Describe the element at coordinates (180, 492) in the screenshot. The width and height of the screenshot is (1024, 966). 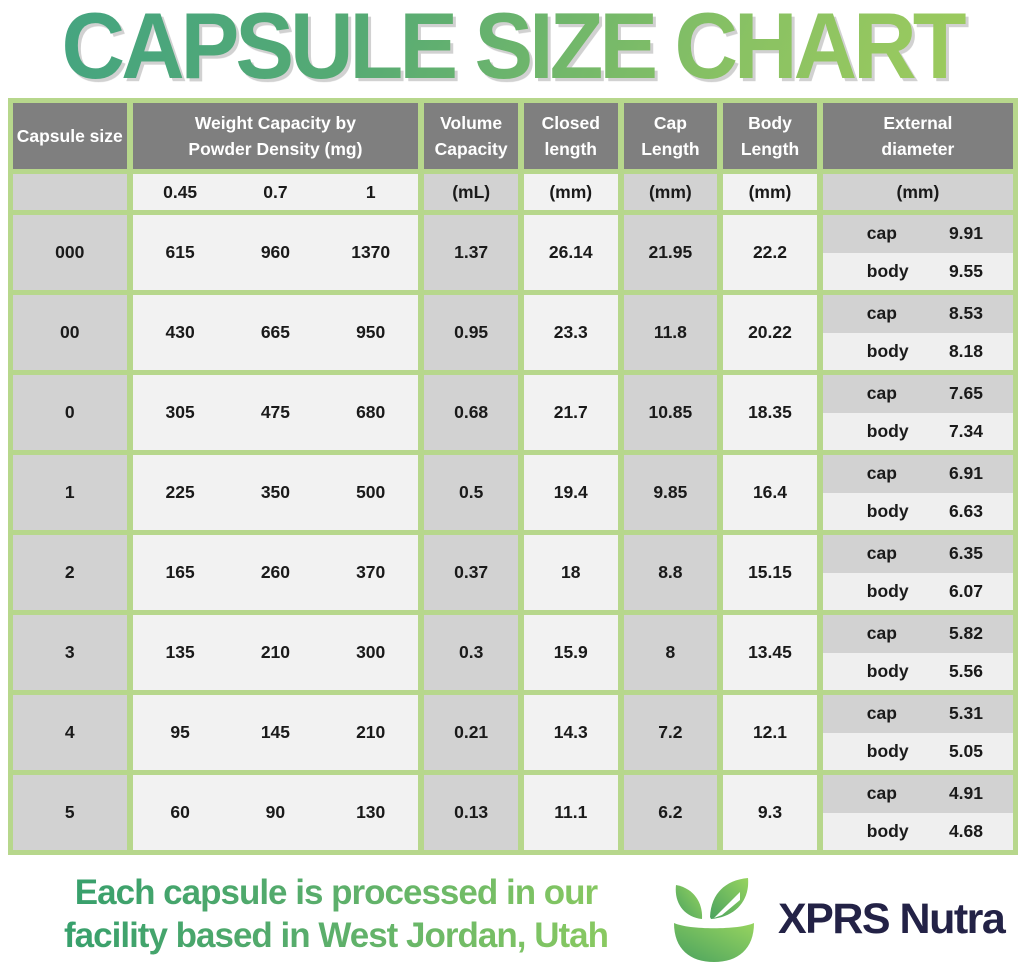
I see `weight-045-value: 225` at that location.